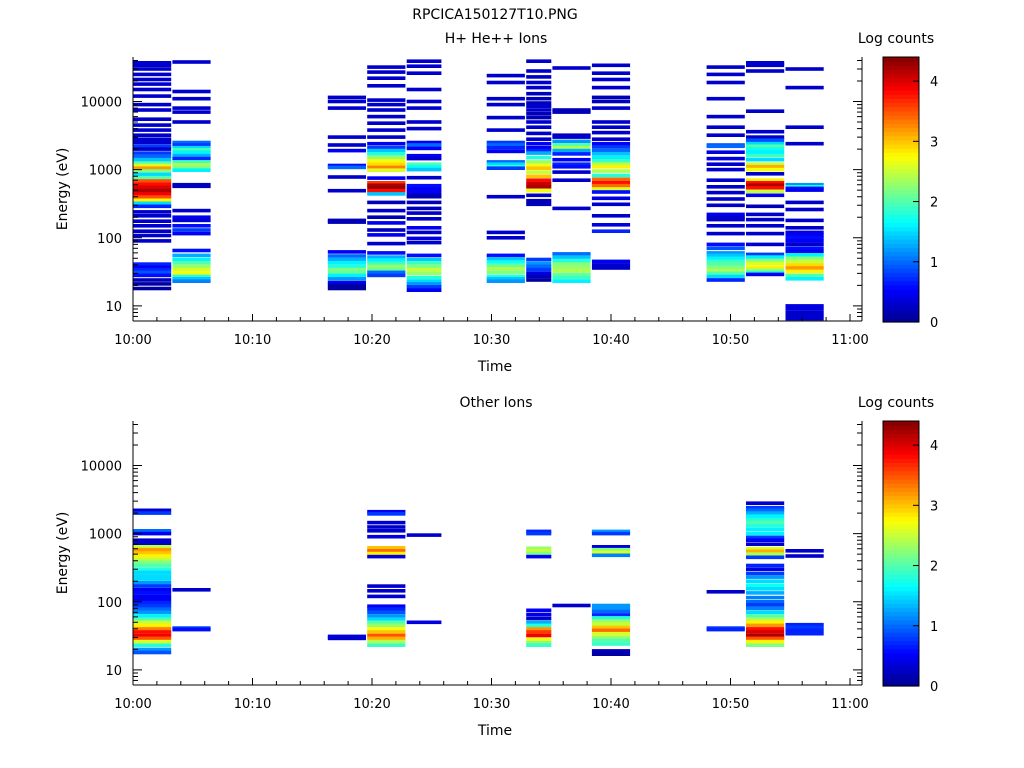 The width and height of the screenshot is (1024, 768). Describe the element at coordinates (105, 535) in the screenshot. I see `y-tick-label: 1000` at that location.